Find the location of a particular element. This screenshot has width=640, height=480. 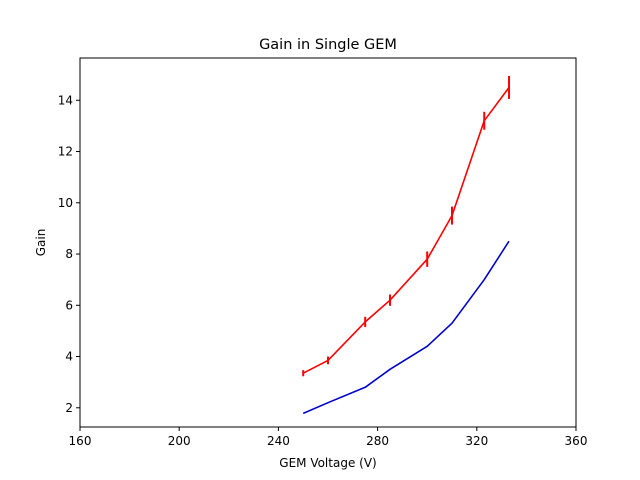

y-tick-label: 4 is located at coordinates (69, 357).